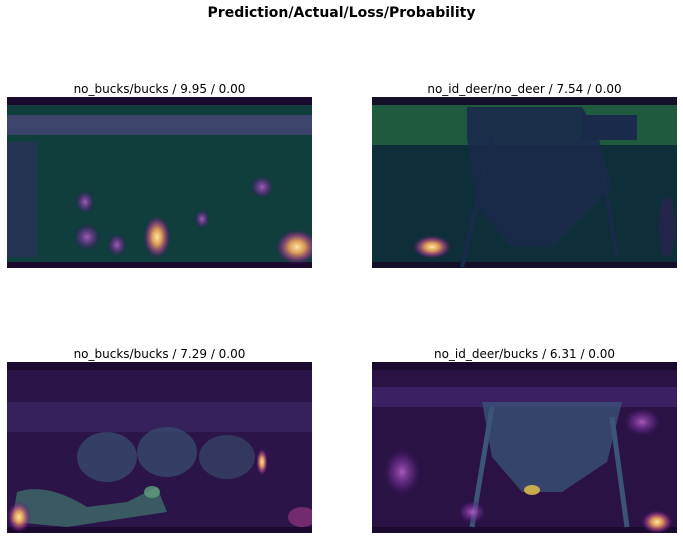  What do you see at coordinates (159, 354) in the screenshot?
I see `panel-3-title: no_bucks/bucks / 7.29 / 0.00` at bounding box center [159, 354].